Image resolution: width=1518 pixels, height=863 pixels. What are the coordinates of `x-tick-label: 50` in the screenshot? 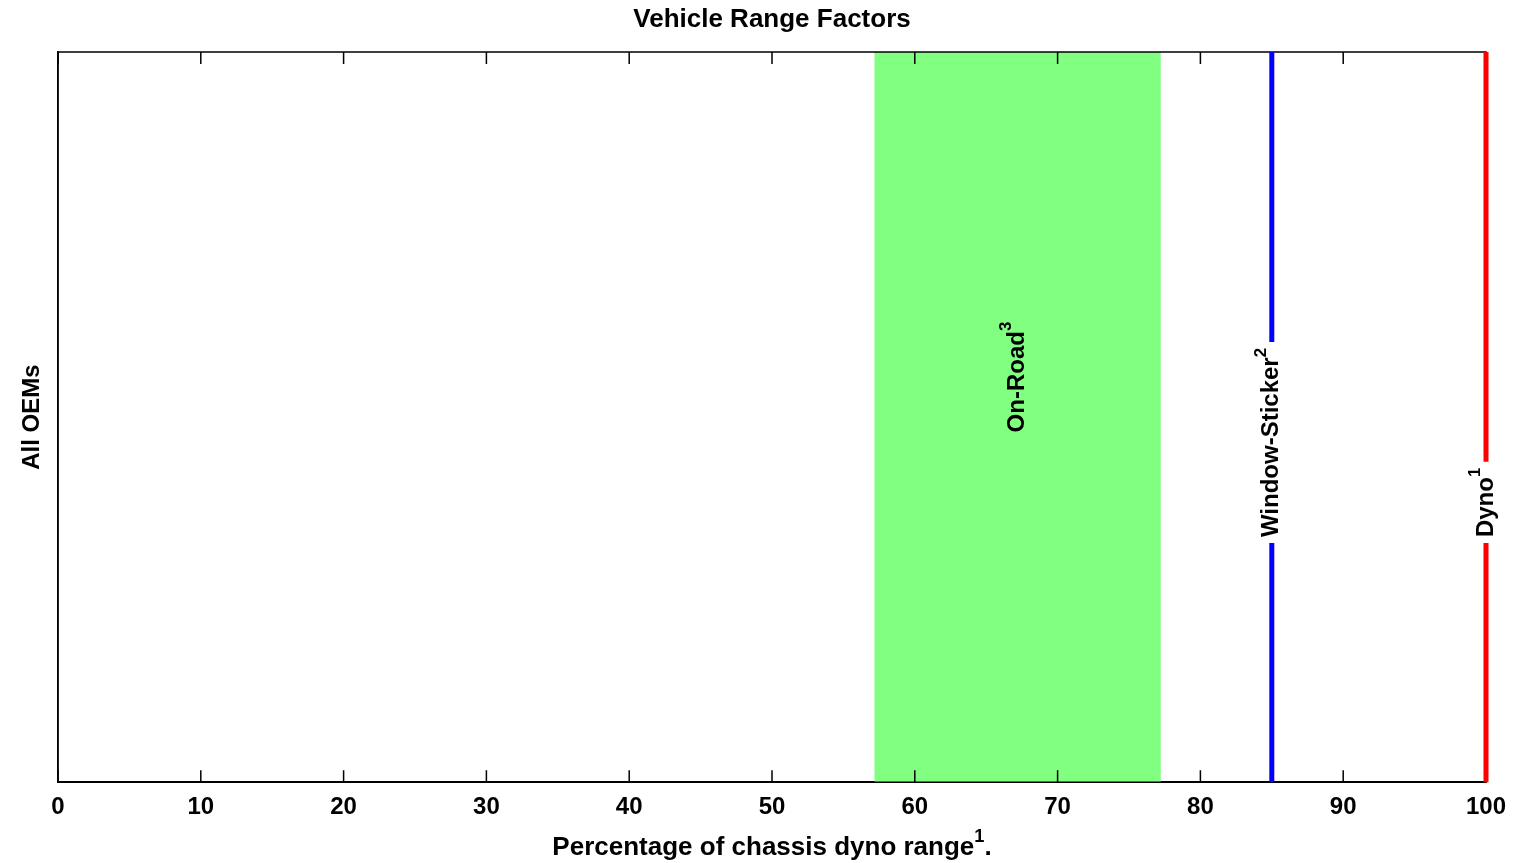 It's located at (772, 806).